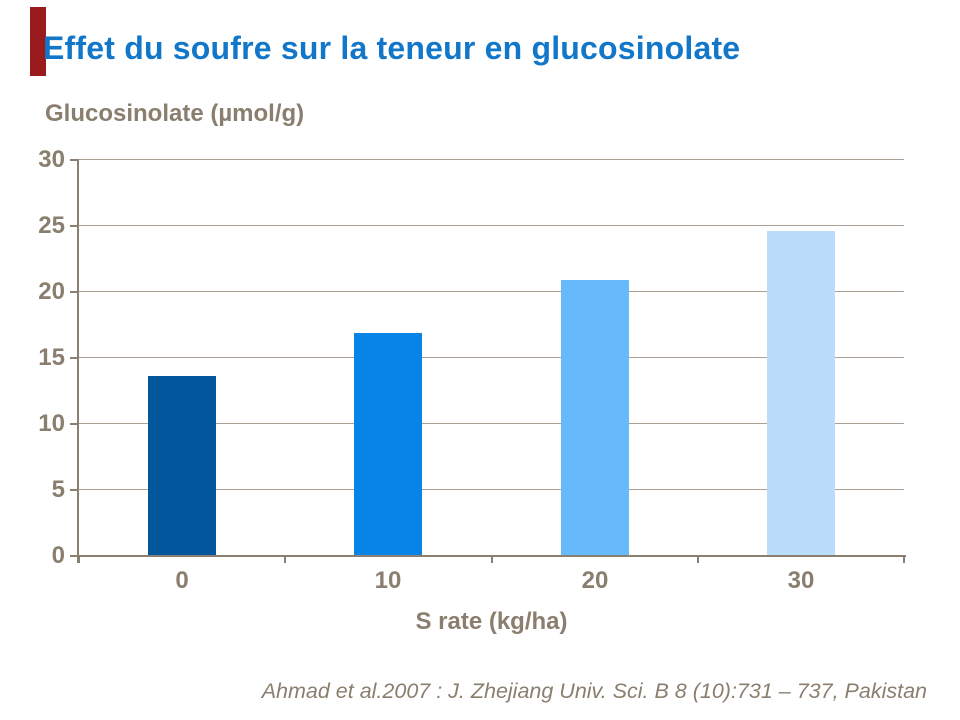 This screenshot has width=960, height=720. What do you see at coordinates (58, 555) in the screenshot?
I see `y-tick-label-0: 0` at bounding box center [58, 555].